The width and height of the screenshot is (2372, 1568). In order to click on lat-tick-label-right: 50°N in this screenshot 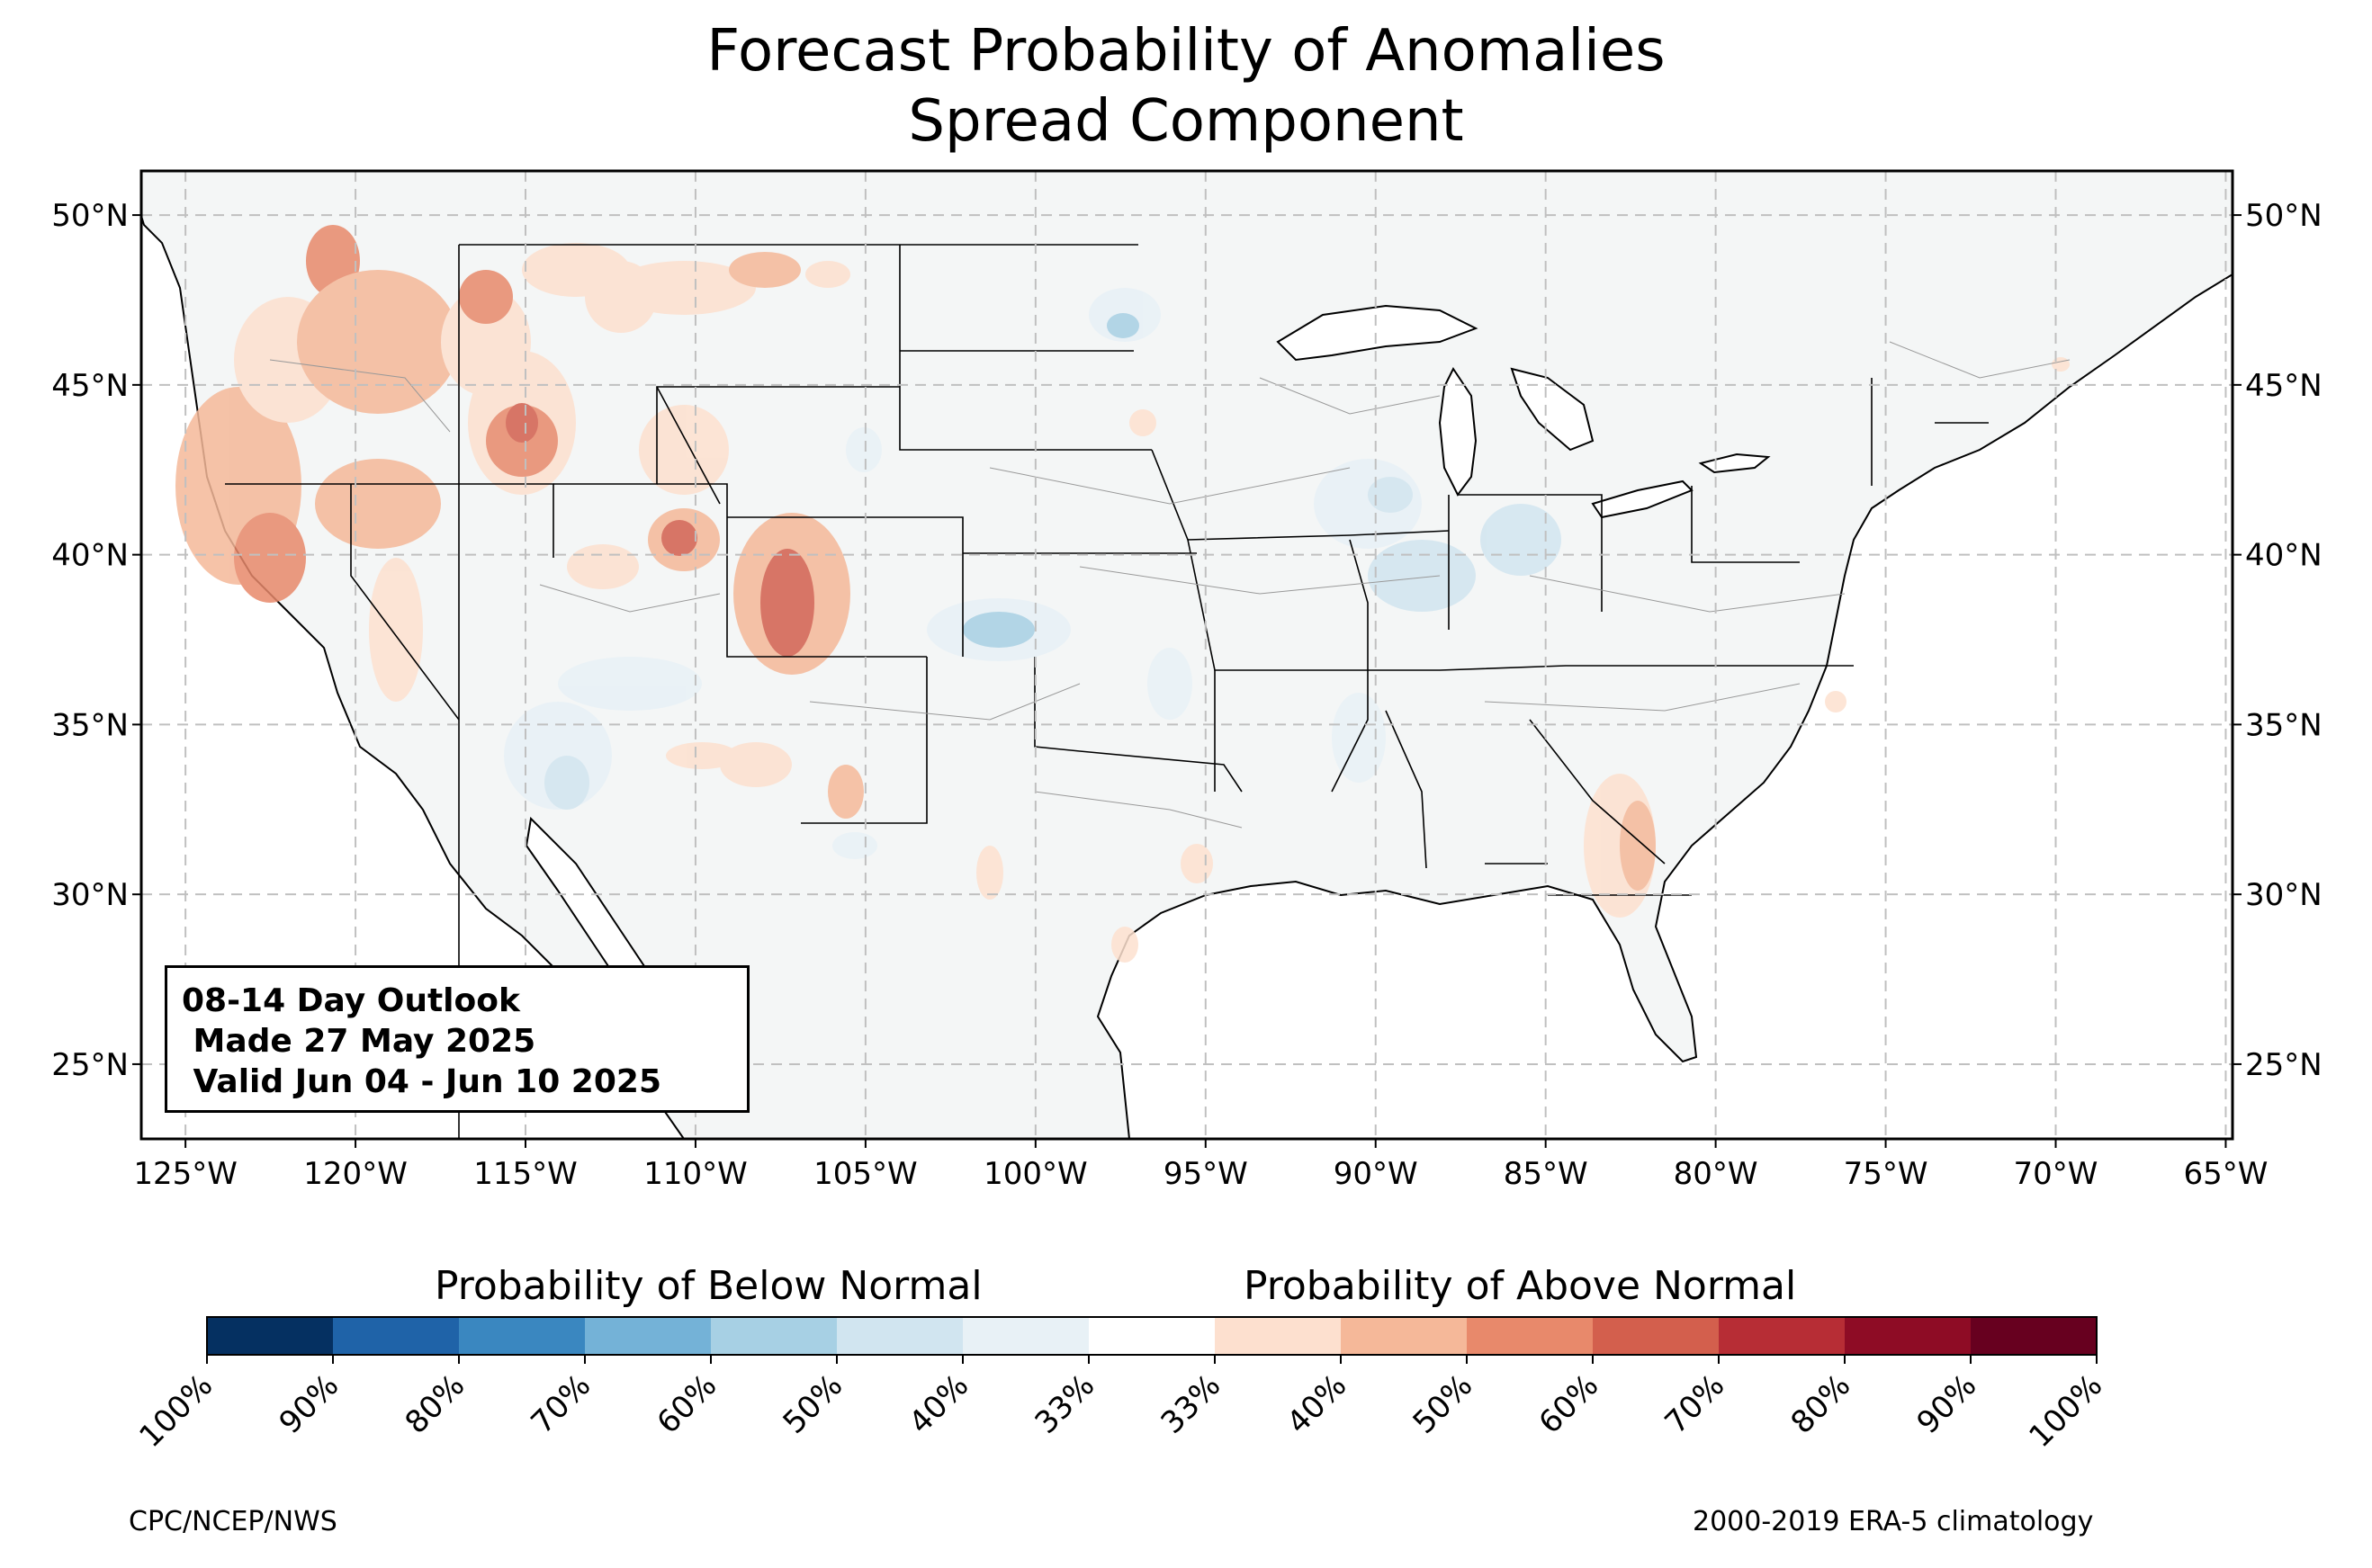, I will do `click(2284, 216)`.